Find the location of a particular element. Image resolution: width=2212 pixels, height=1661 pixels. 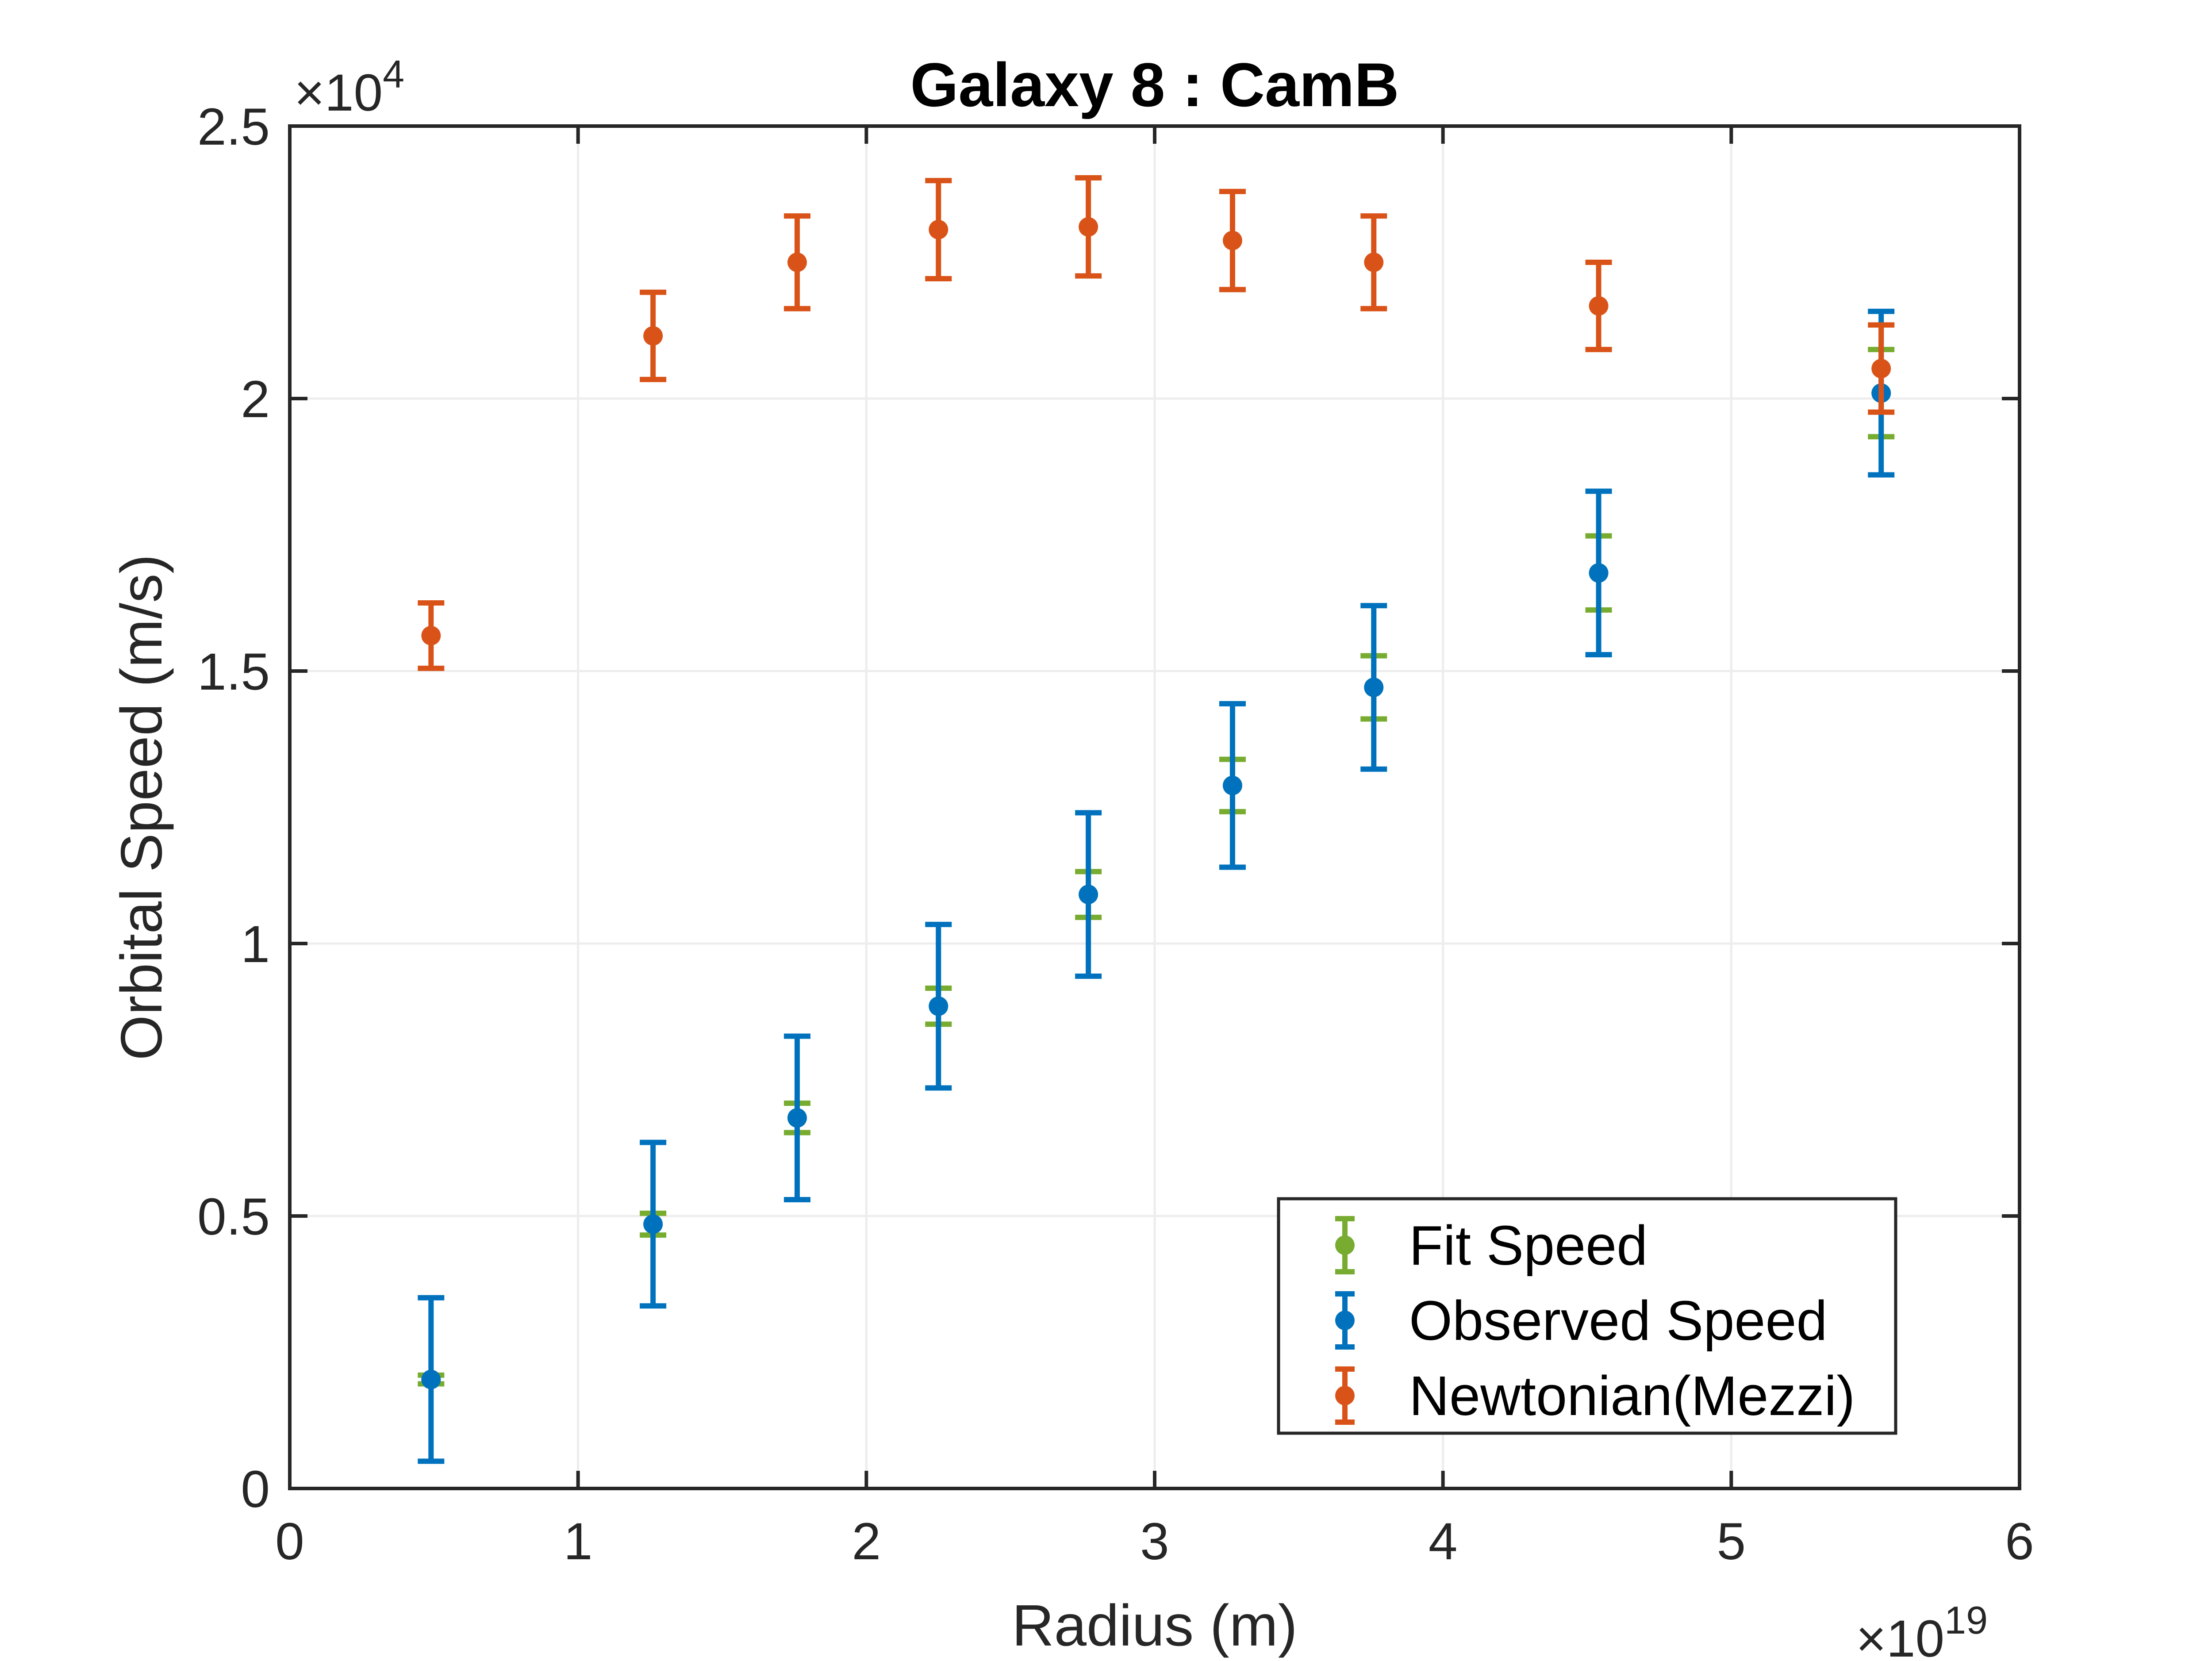

legend-label: Observed Speed is located at coordinates (1618, 1320).